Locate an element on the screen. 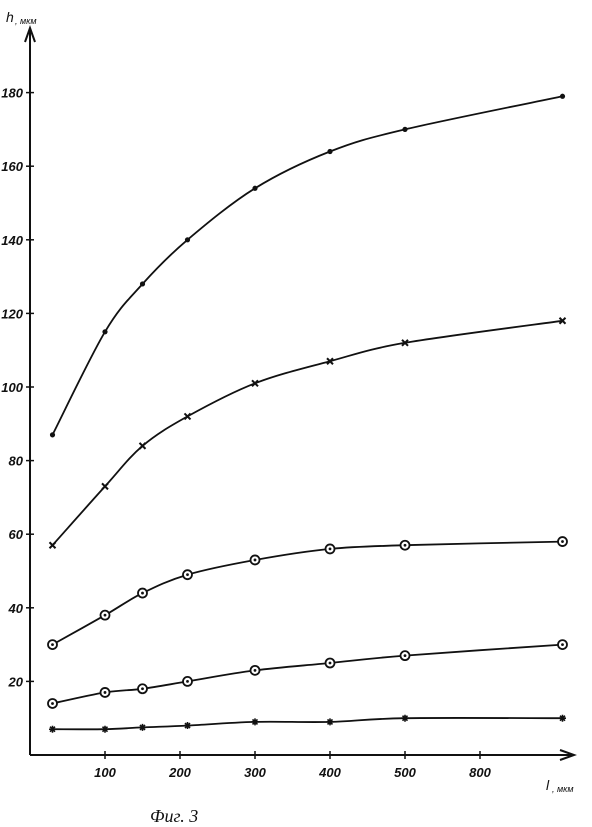 Image resolution: width=592 pixels, height=827 pixels. y-tick-label: 100 is located at coordinates (12, 387).